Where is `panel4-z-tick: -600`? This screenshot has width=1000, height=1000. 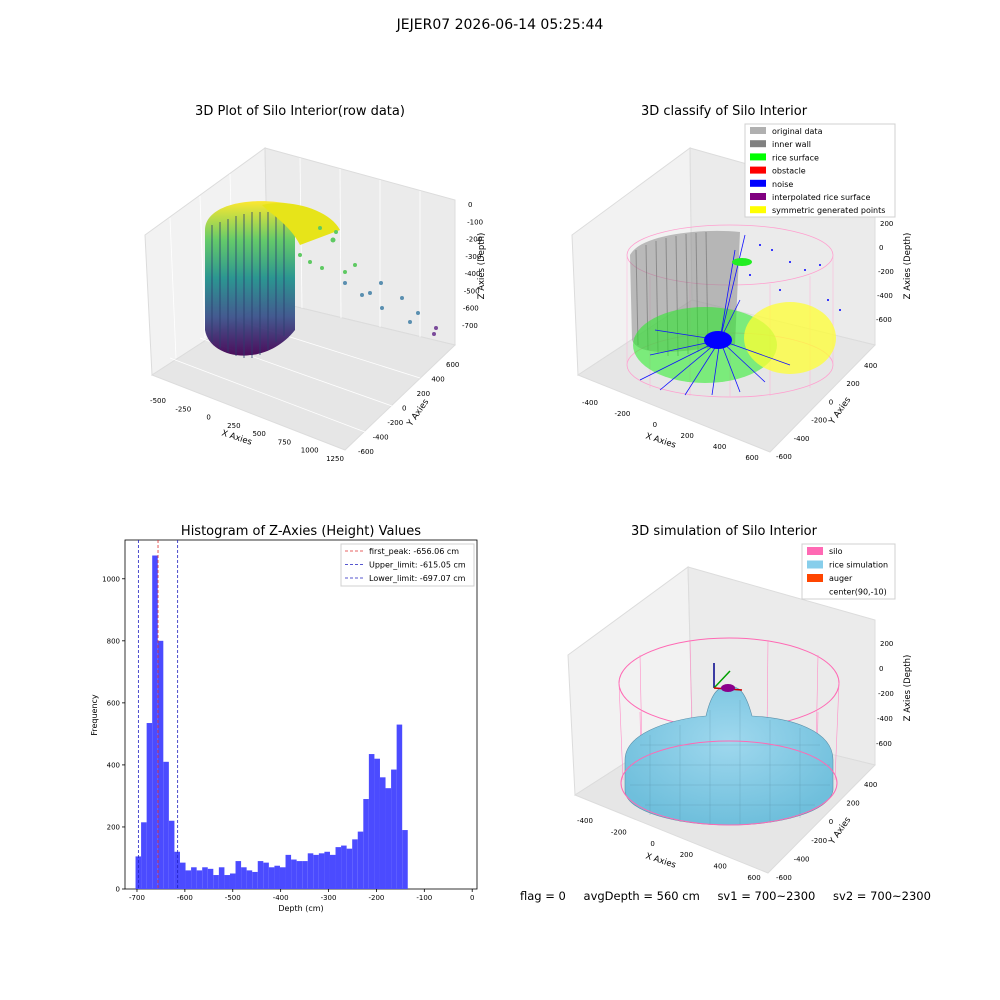
panel4-z-tick: -600 is located at coordinates (884, 744).